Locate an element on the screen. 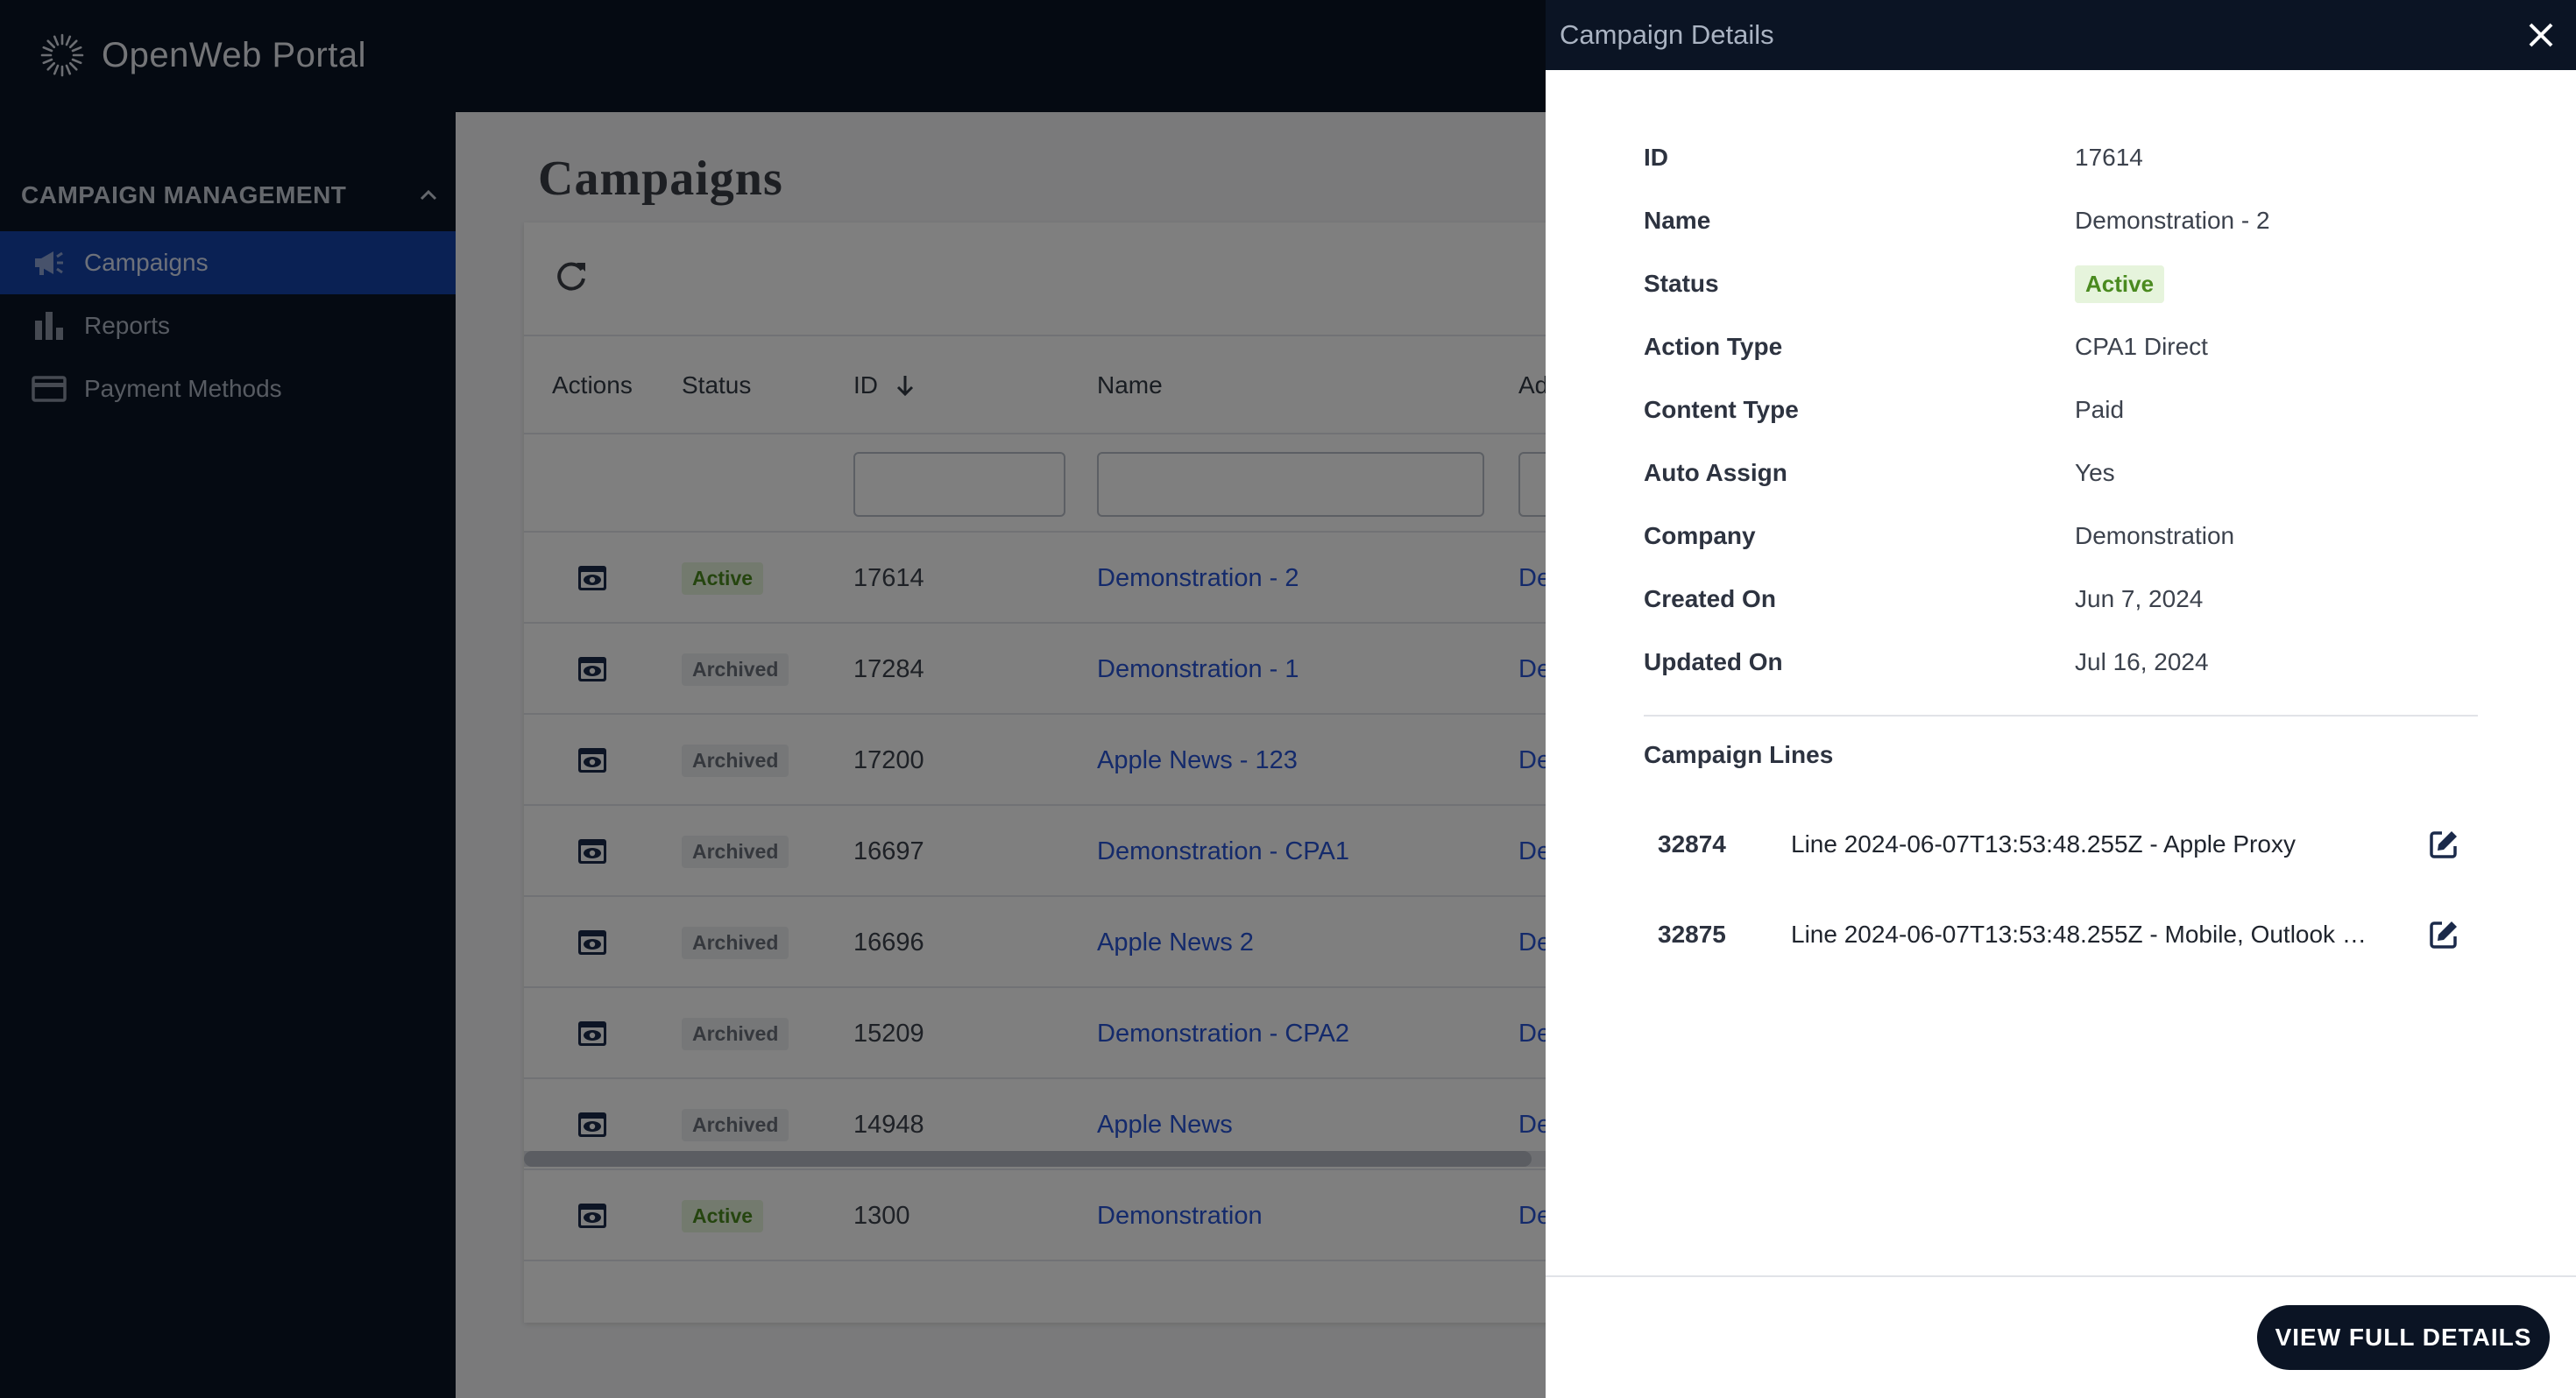 This screenshot has height=1398, width=2576. detail-row: Updated On Jul 16, 2024 is located at coordinates (2064, 667).